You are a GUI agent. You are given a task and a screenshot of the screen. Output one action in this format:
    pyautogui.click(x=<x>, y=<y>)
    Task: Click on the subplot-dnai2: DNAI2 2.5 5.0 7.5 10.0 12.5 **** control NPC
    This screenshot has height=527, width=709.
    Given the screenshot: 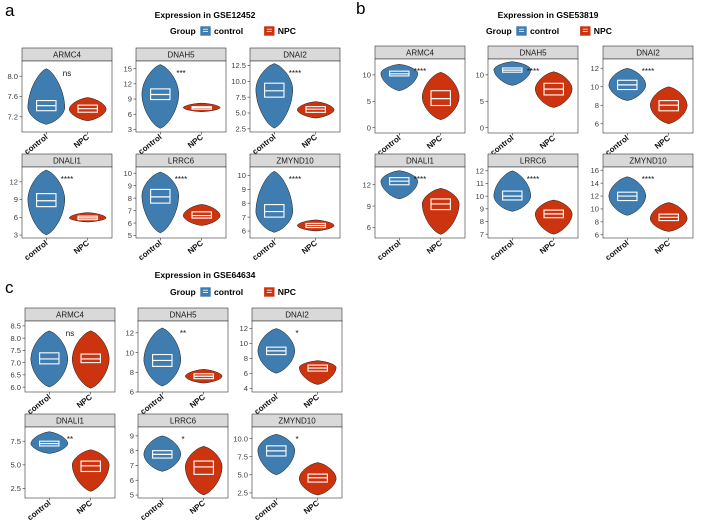 What is the action you would take?
    pyautogui.click(x=286, y=101)
    